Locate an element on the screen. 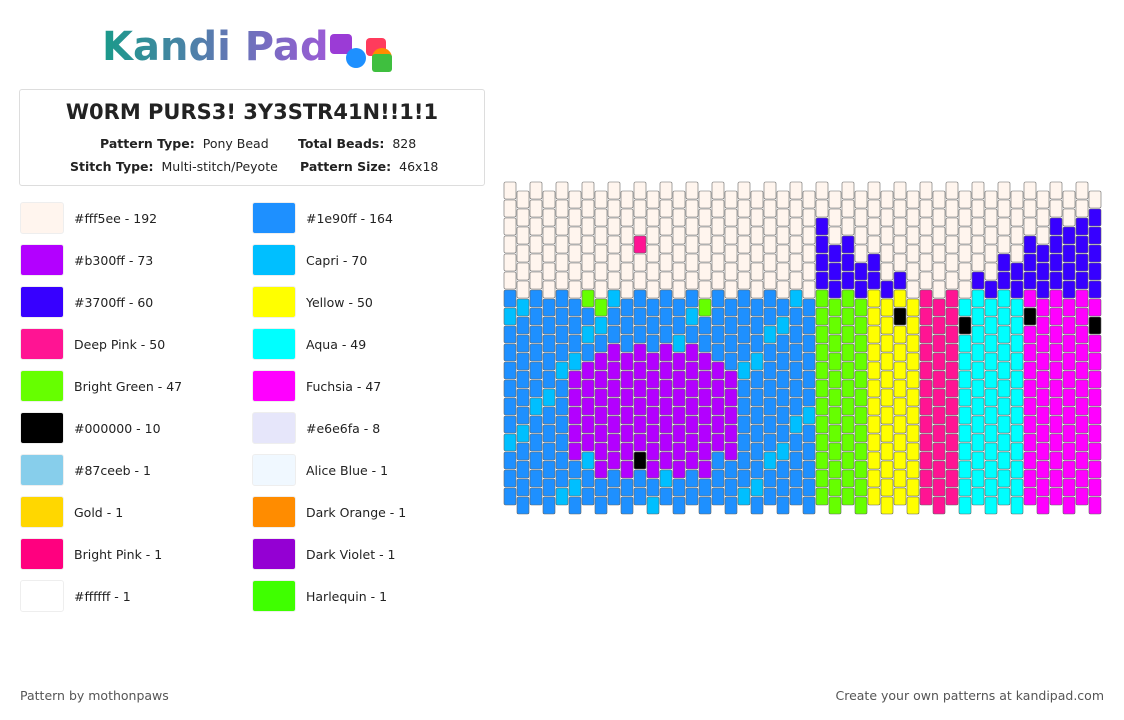  legend-item: Gold - 1 is located at coordinates (71, 512).